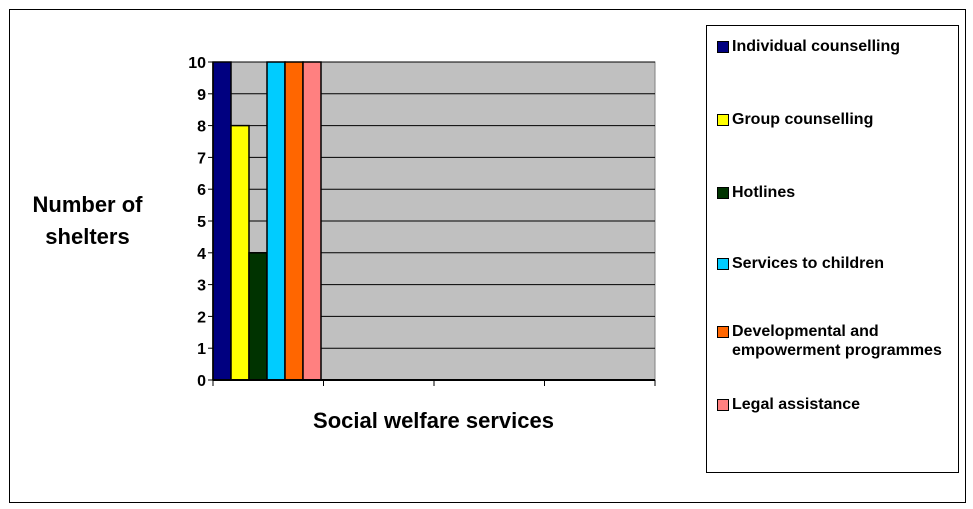  Describe the element at coordinates (201, 317) in the screenshot. I see `y-tick-label: 2` at that location.